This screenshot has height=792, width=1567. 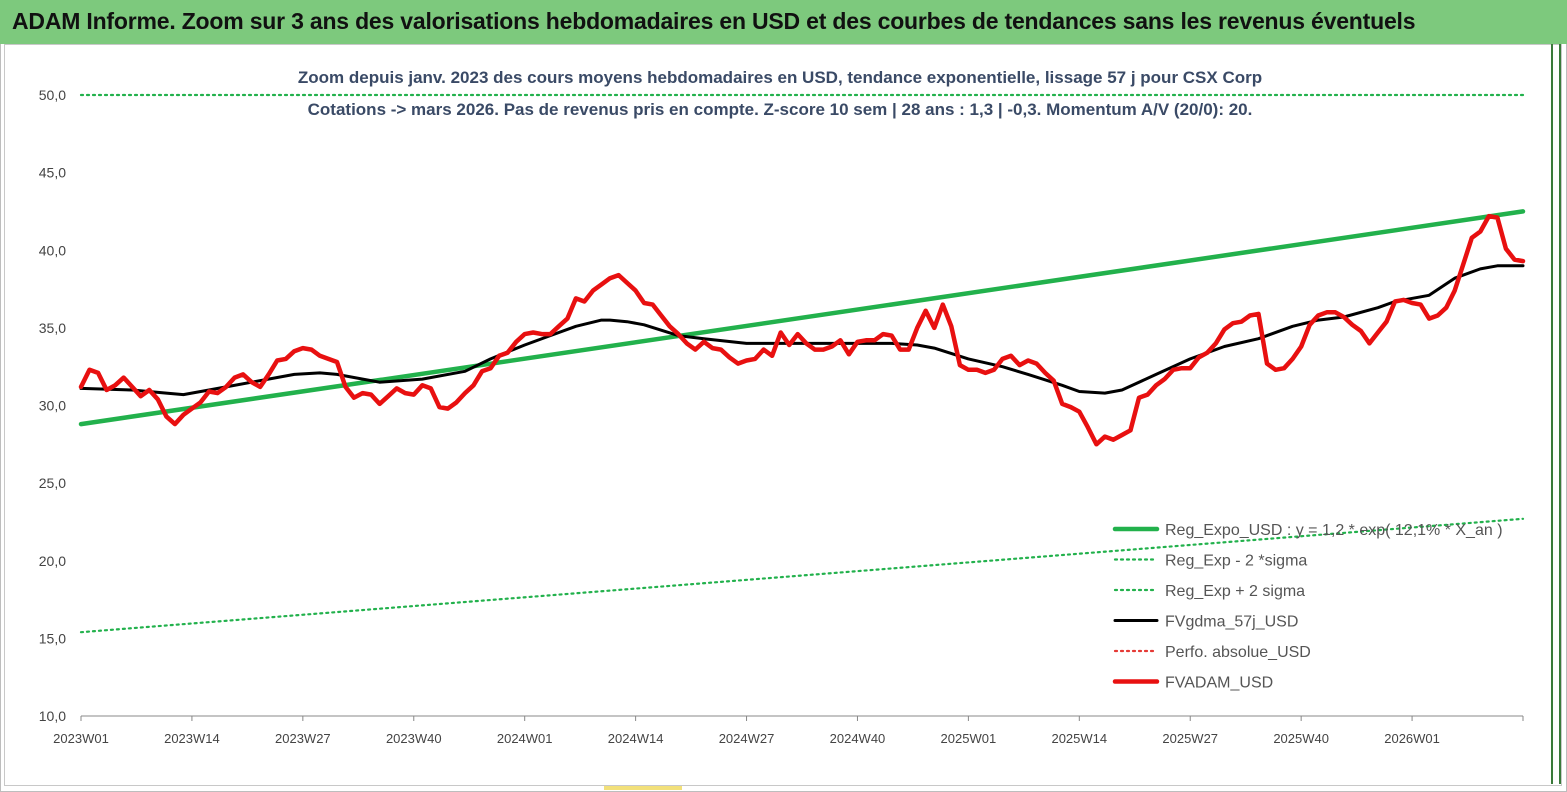 What do you see at coordinates (52, 716) in the screenshot?
I see `y-tick-label: 10,0` at bounding box center [52, 716].